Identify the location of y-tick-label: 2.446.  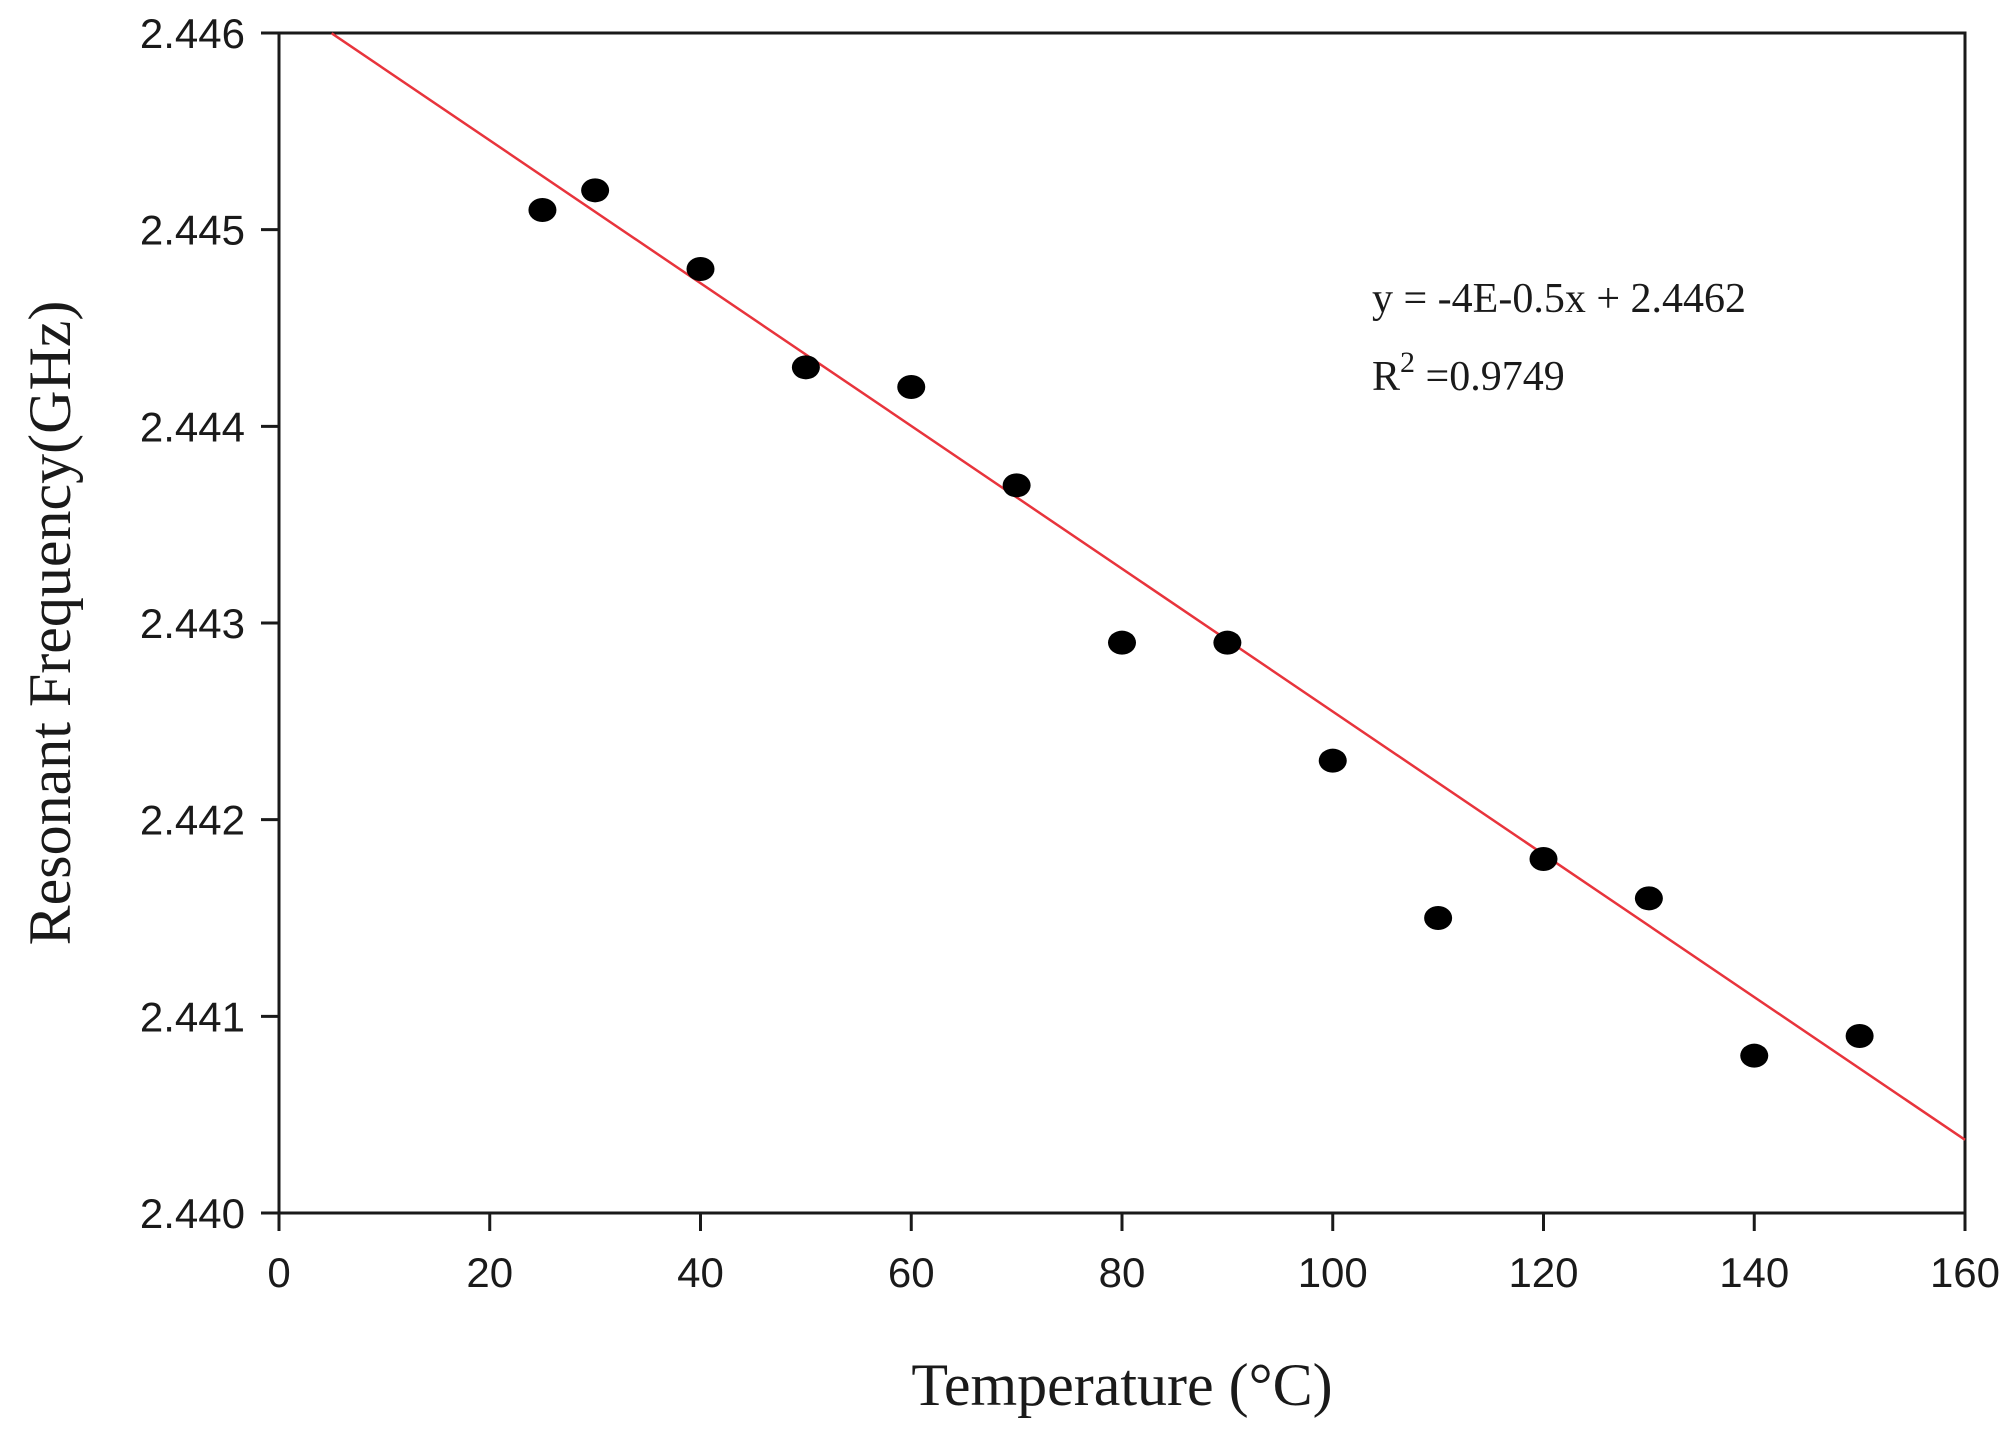
(192, 33).